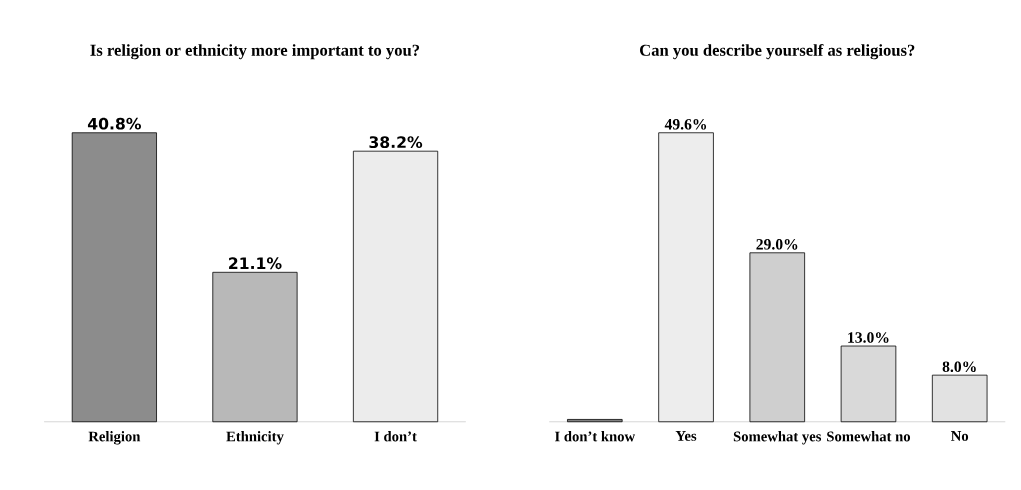  Describe the element at coordinates (255, 437) in the screenshot. I see `x-tick-label: Ethnicity` at that location.